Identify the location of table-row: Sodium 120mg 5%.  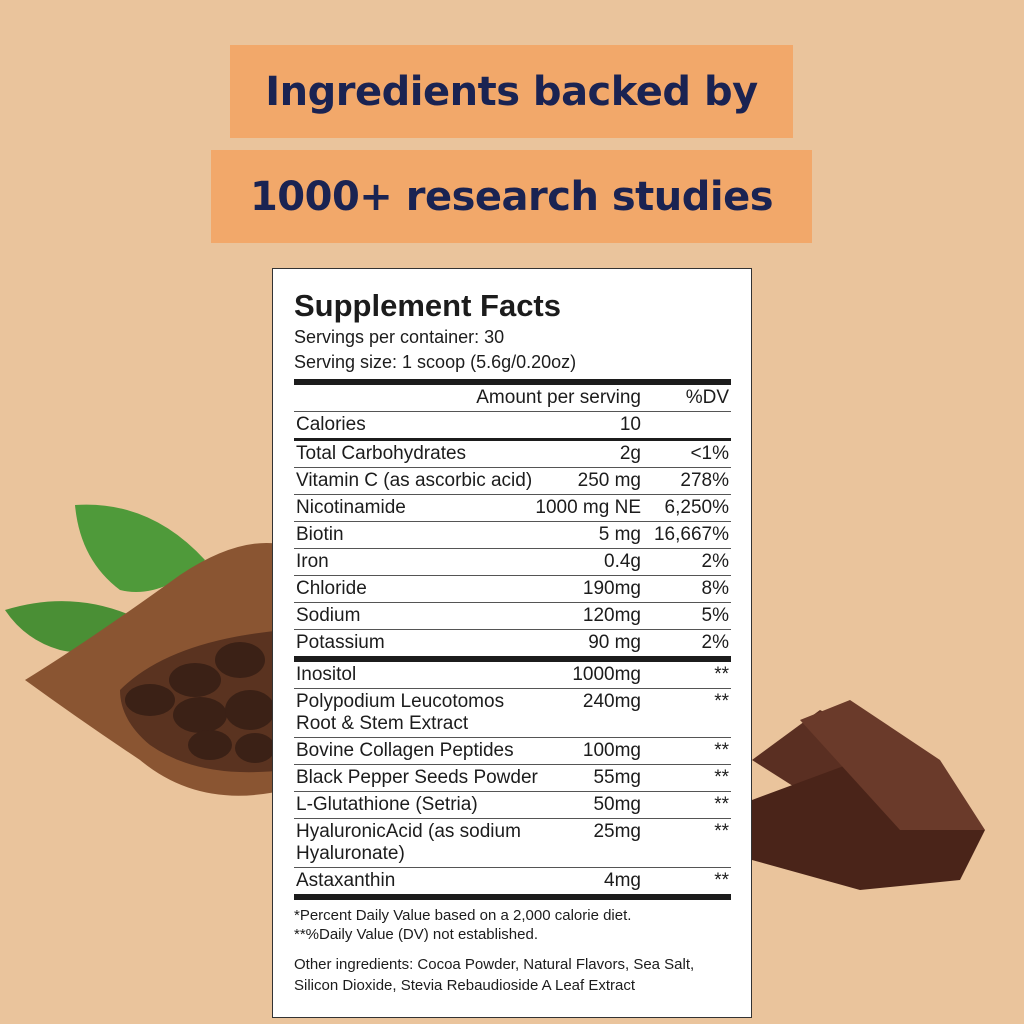
(512, 616).